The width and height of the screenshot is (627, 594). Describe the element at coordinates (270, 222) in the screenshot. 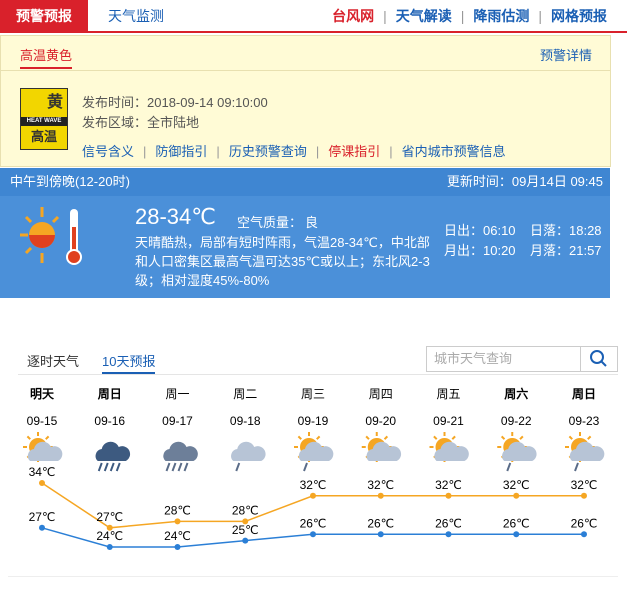

I see `aq-label: 空气质量：` at that location.